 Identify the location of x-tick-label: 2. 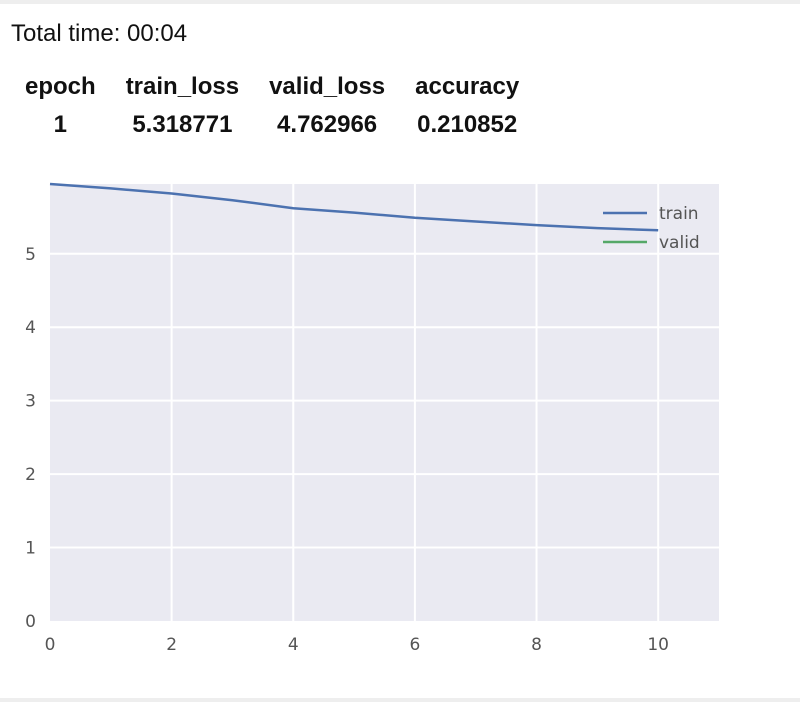
(171, 645).